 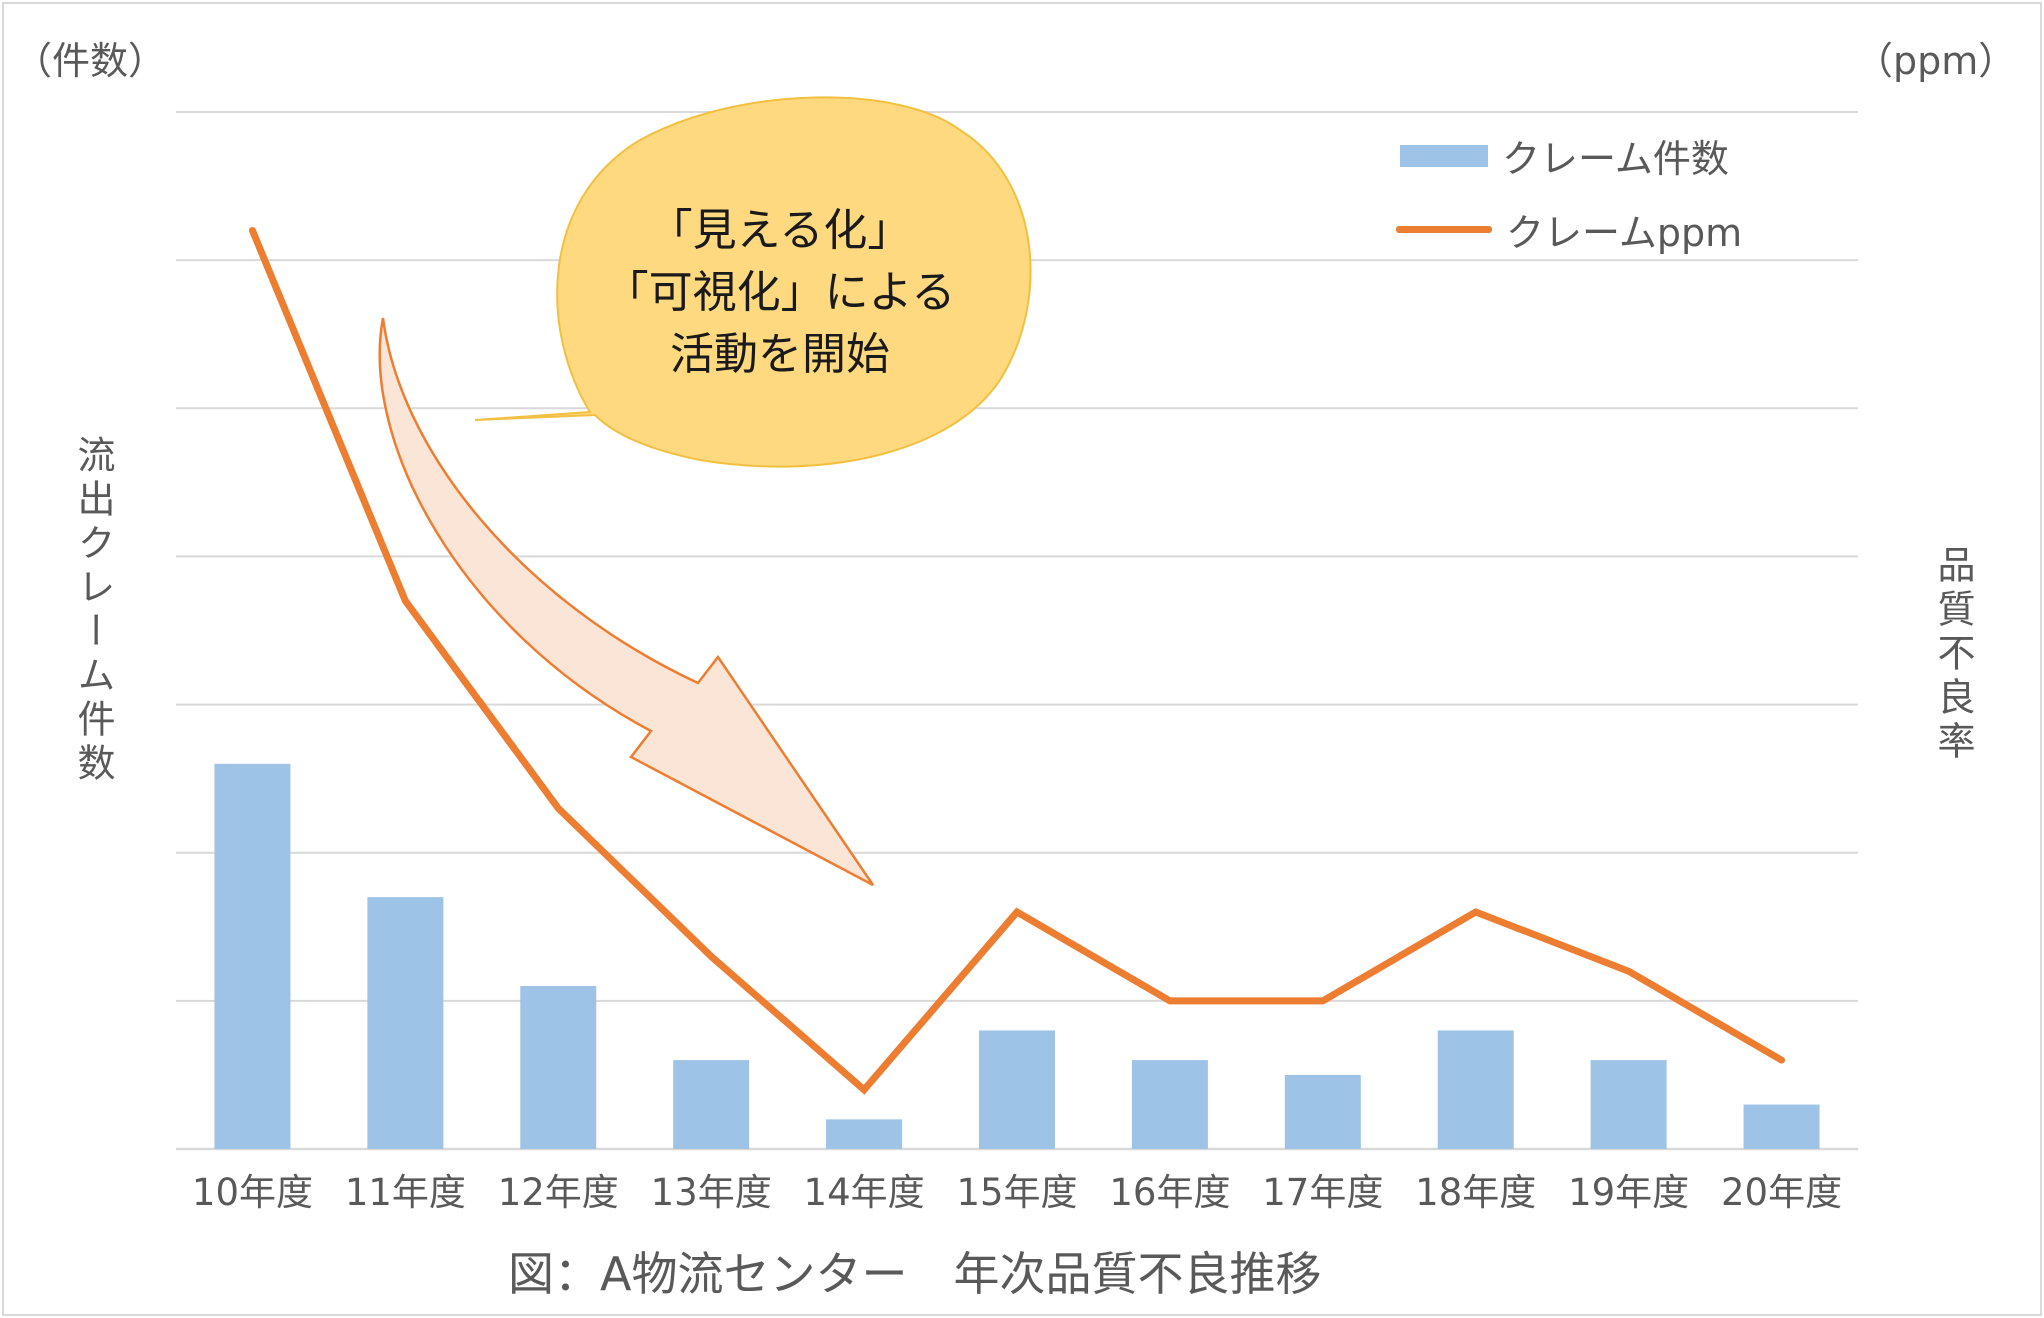 I want to click on legend-label-claim-ppm: クレームppm, so click(x=1624, y=233).